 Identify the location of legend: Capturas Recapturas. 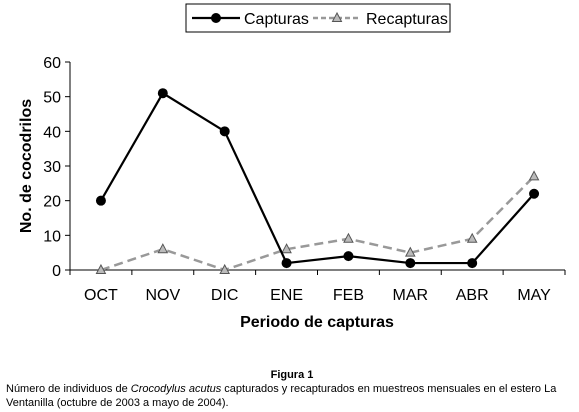
(318, 18).